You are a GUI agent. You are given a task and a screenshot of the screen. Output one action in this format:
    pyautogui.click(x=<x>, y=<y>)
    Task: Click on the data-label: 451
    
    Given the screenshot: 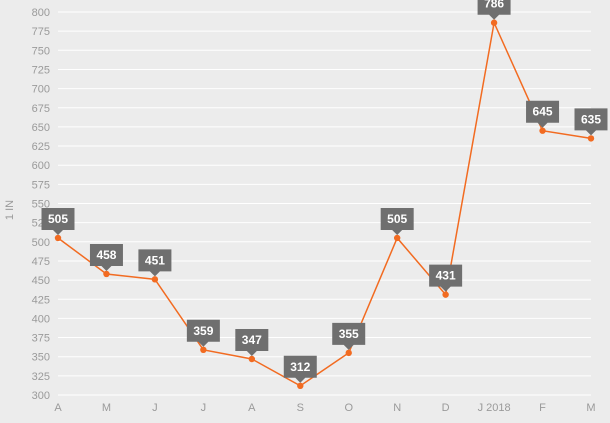 What is the action you would take?
    pyautogui.click(x=155, y=263)
    